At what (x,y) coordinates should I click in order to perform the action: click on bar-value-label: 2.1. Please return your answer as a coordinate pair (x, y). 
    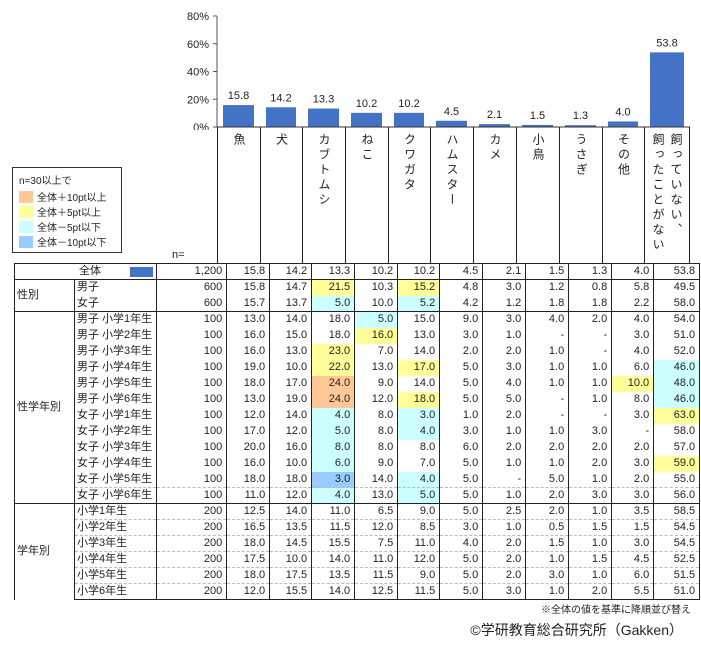
    Looking at the image, I should click on (494, 115).